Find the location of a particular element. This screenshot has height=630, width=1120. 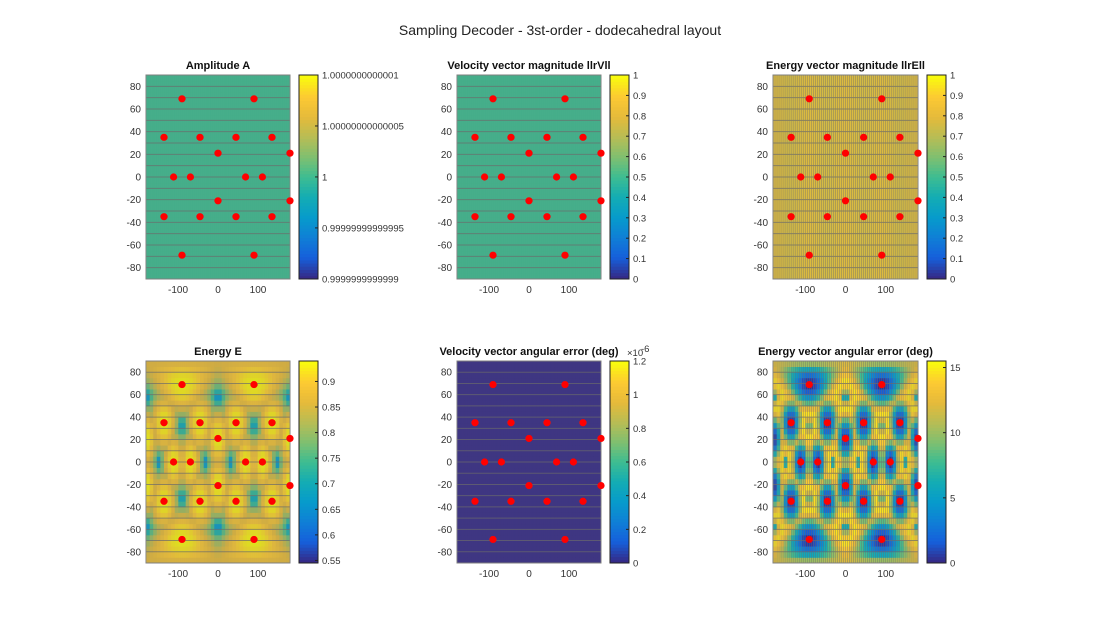

y-tick-label: -60 is located at coordinates (761, 246).